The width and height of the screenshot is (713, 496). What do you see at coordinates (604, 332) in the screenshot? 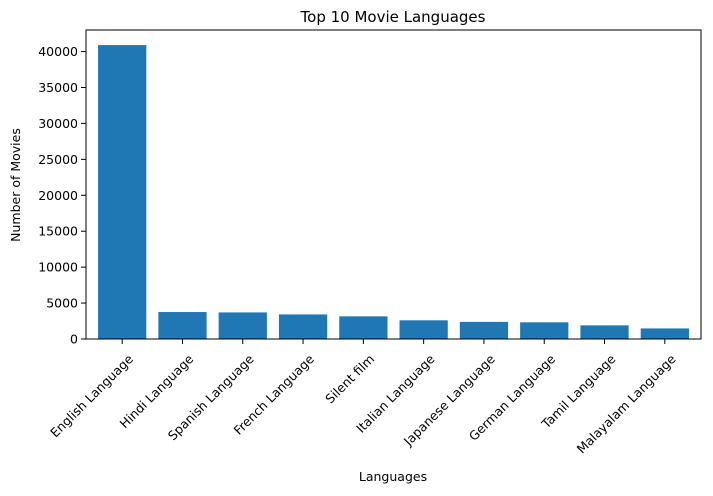
I see `bar-tamil-language` at bounding box center [604, 332].